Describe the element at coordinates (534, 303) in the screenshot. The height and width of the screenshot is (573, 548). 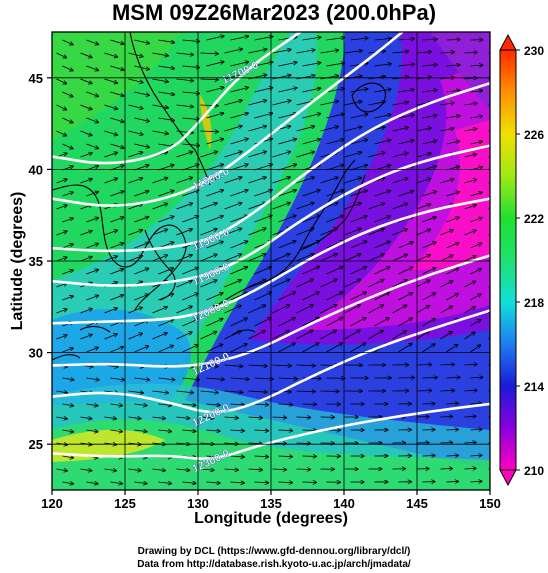
I see `colorbar-tick-label: 218` at that location.